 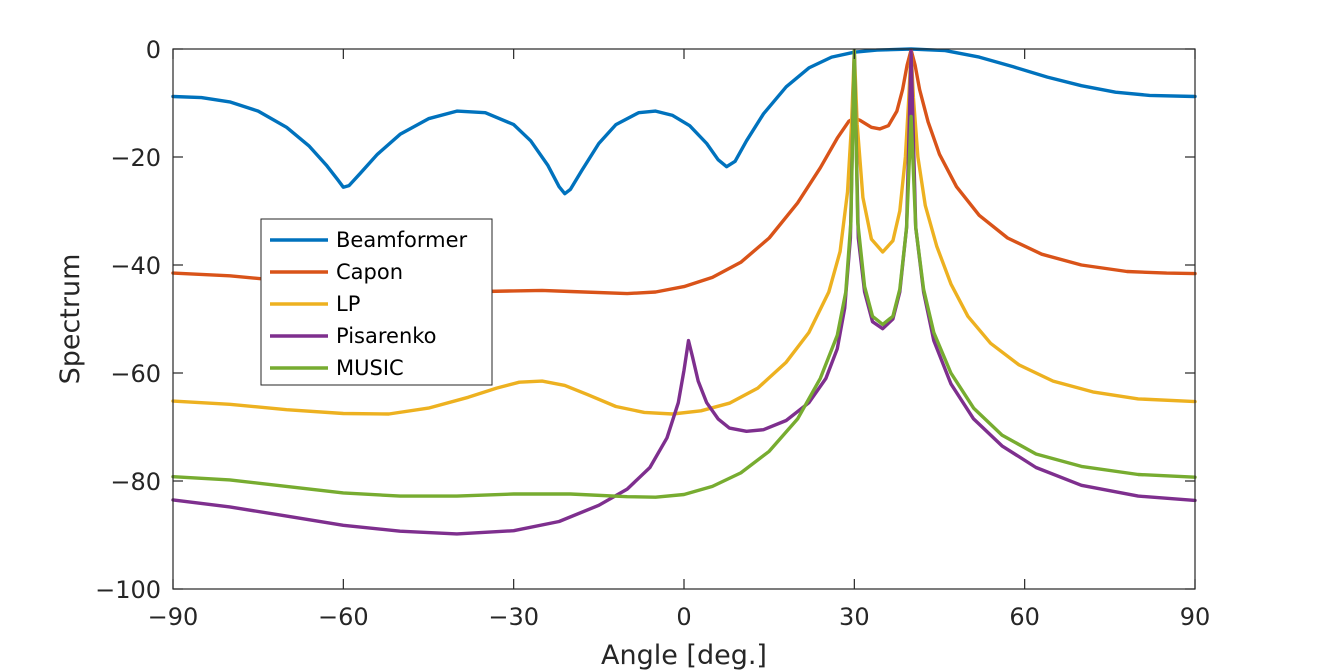 What do you see at coordinates (684, 655) in the screenshot?
I see `x-axis-label: Angle [deg.]` at bounding box center [684, 655].